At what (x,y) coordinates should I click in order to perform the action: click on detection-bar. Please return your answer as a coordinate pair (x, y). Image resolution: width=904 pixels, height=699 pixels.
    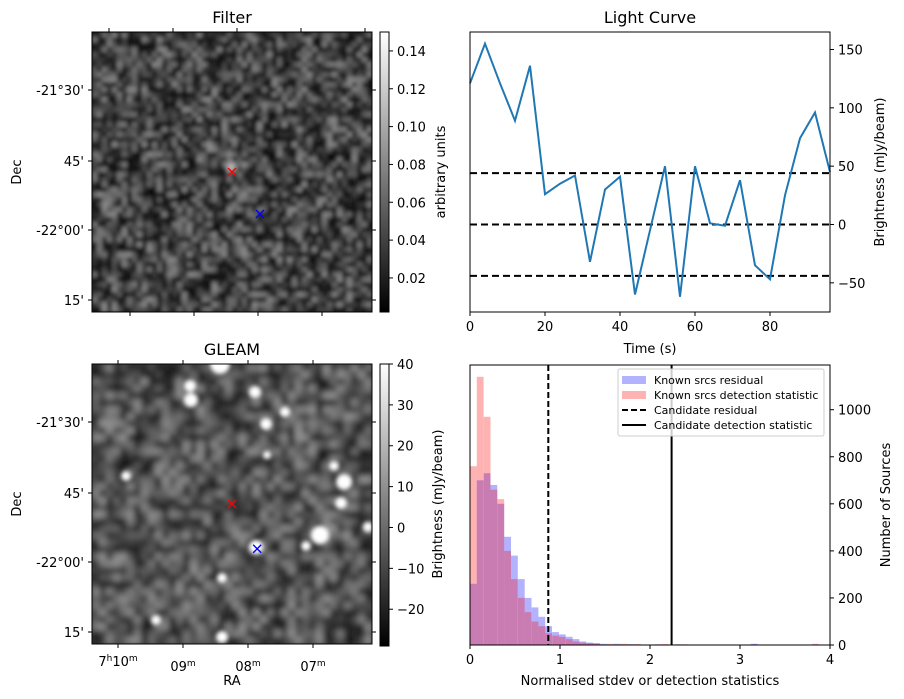
    Looking at the image, I should click on (576, 643).